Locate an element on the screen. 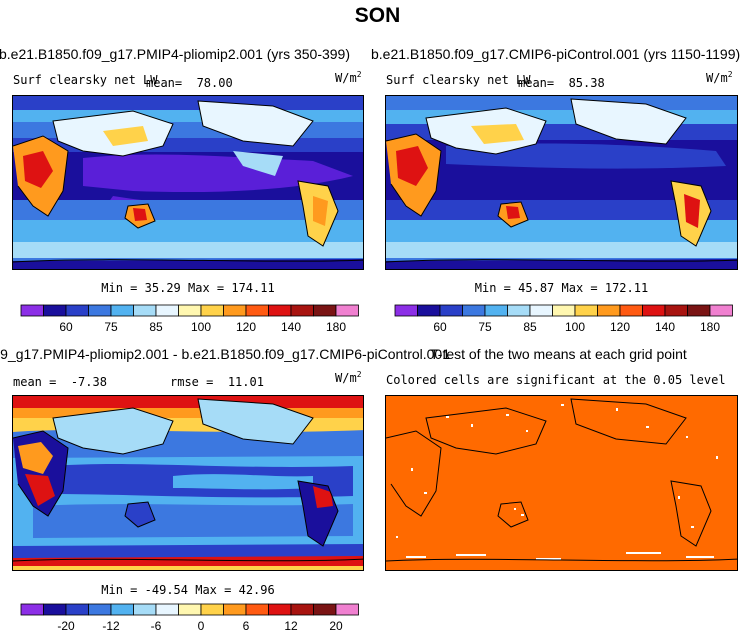 This screenshot has width=755, height=633. top-right-colorbar: 60 75 85 100 120 140 180 is located at coordinates (564, 319).